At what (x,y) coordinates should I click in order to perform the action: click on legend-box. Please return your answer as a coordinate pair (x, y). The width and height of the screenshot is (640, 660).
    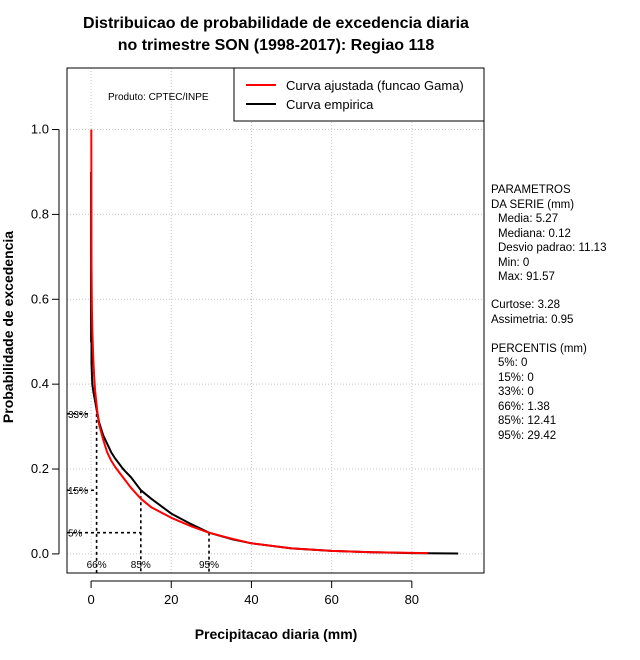
    Looking at the image, I should click on (359, 94).